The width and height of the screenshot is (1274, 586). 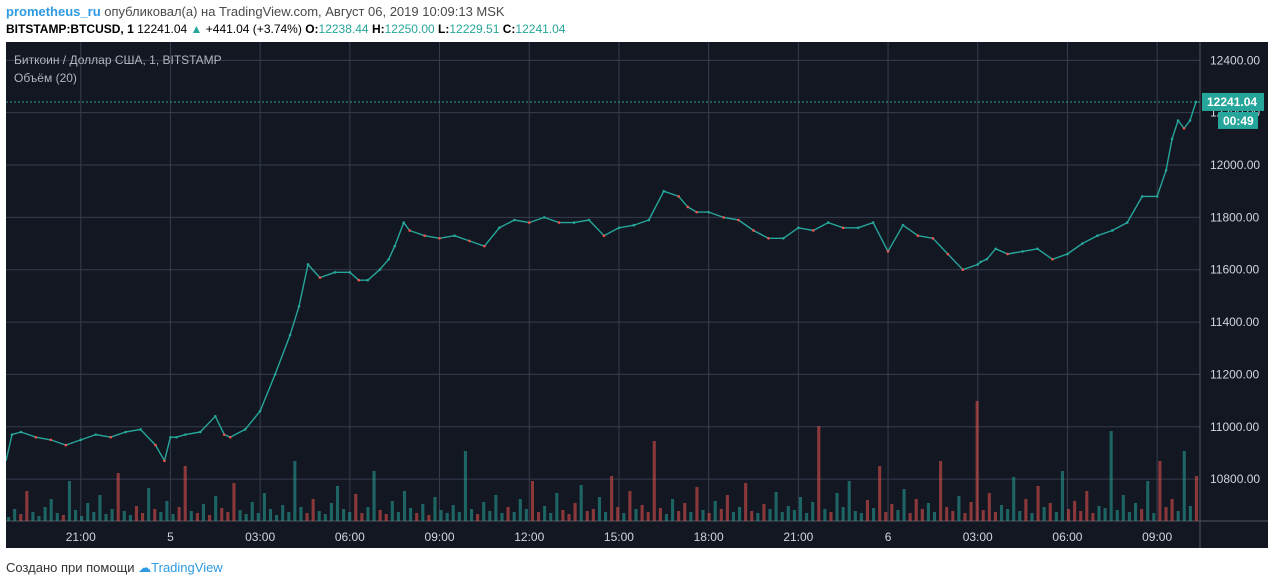 I want to click on change-value: +441.04 (+3.74%), so click(x=253, y=29).